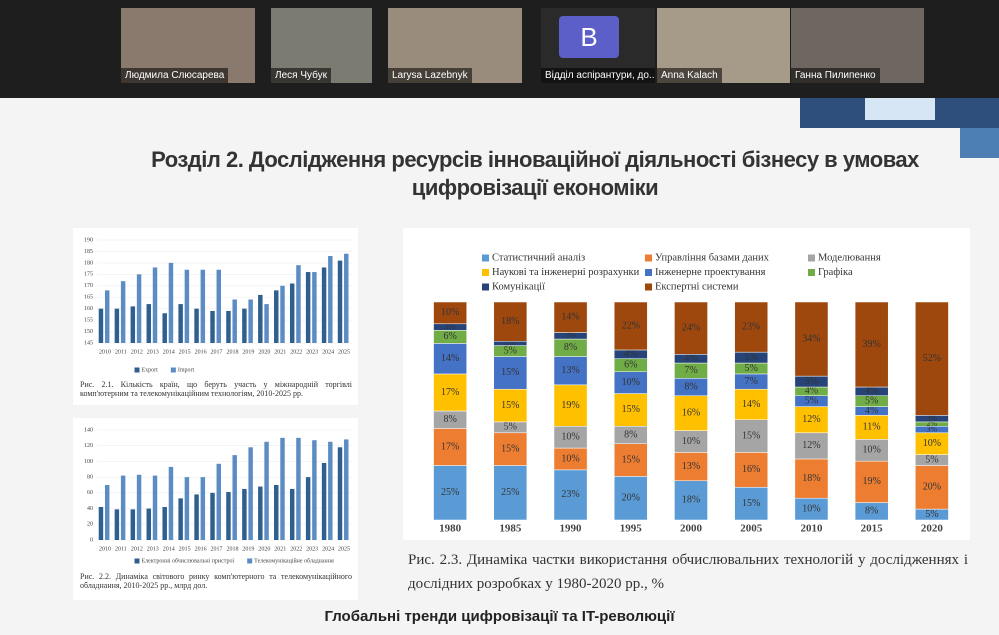 The image size is (999, 635). What do you see at coordinates (566, 272) in the screenshot?
I see `legend-label: Наукові та інженерні розрахунки` at bounding box center [566, 272].